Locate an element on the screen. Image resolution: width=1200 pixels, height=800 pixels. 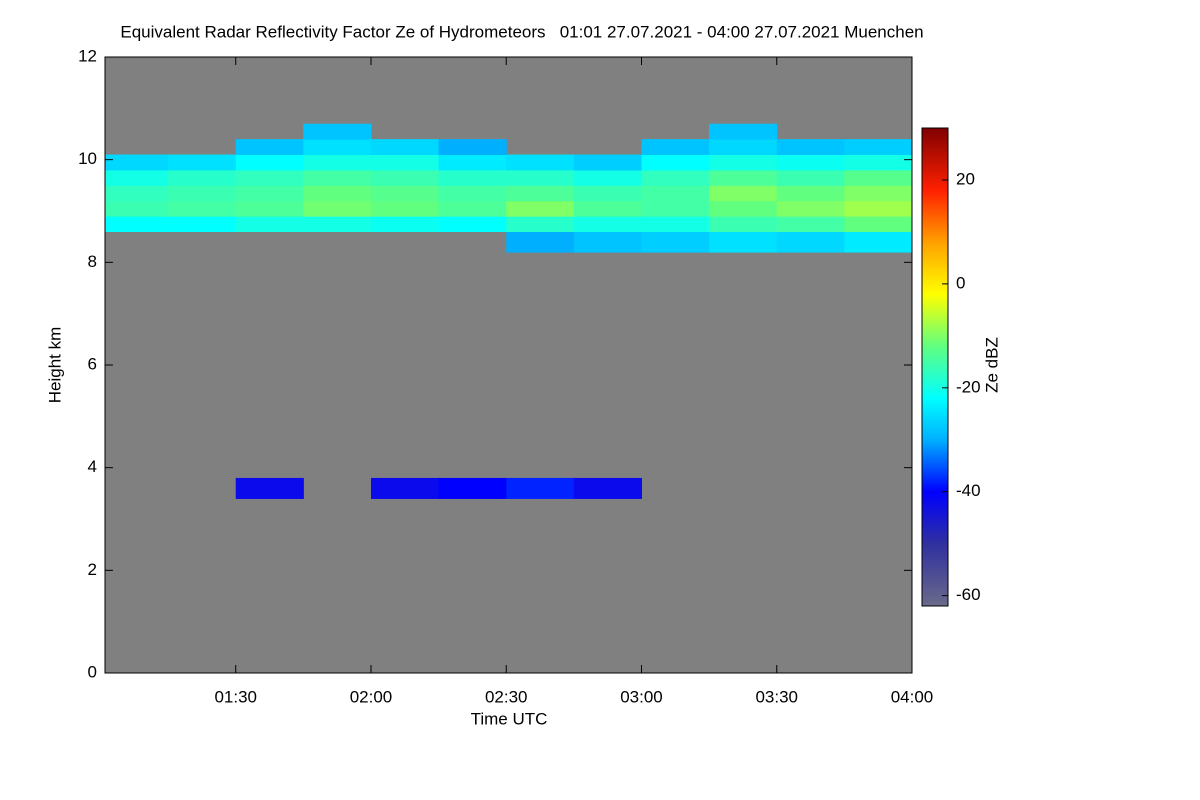
x-tick-label: 03:00 is located at coordinates (641, 696).